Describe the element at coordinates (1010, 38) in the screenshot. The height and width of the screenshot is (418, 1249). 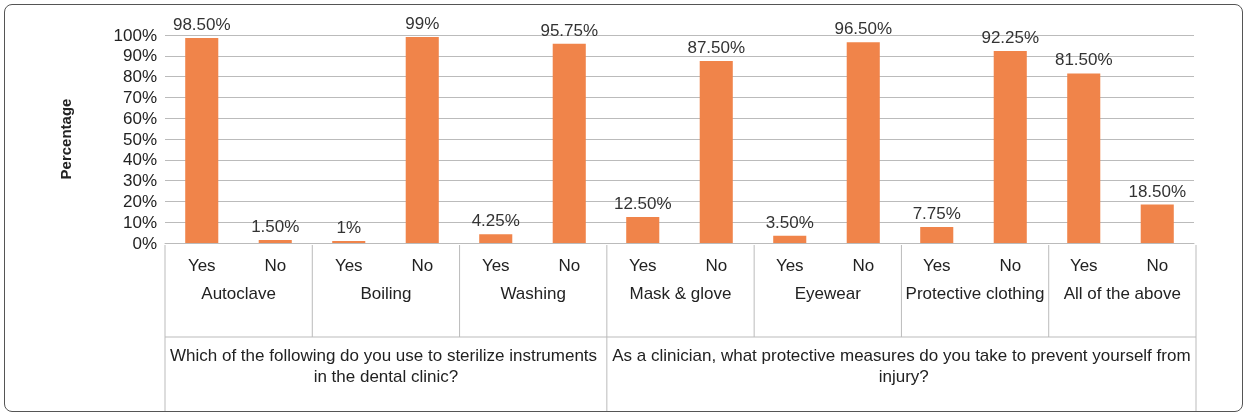
I see `data-label: 92.25%` at that location.